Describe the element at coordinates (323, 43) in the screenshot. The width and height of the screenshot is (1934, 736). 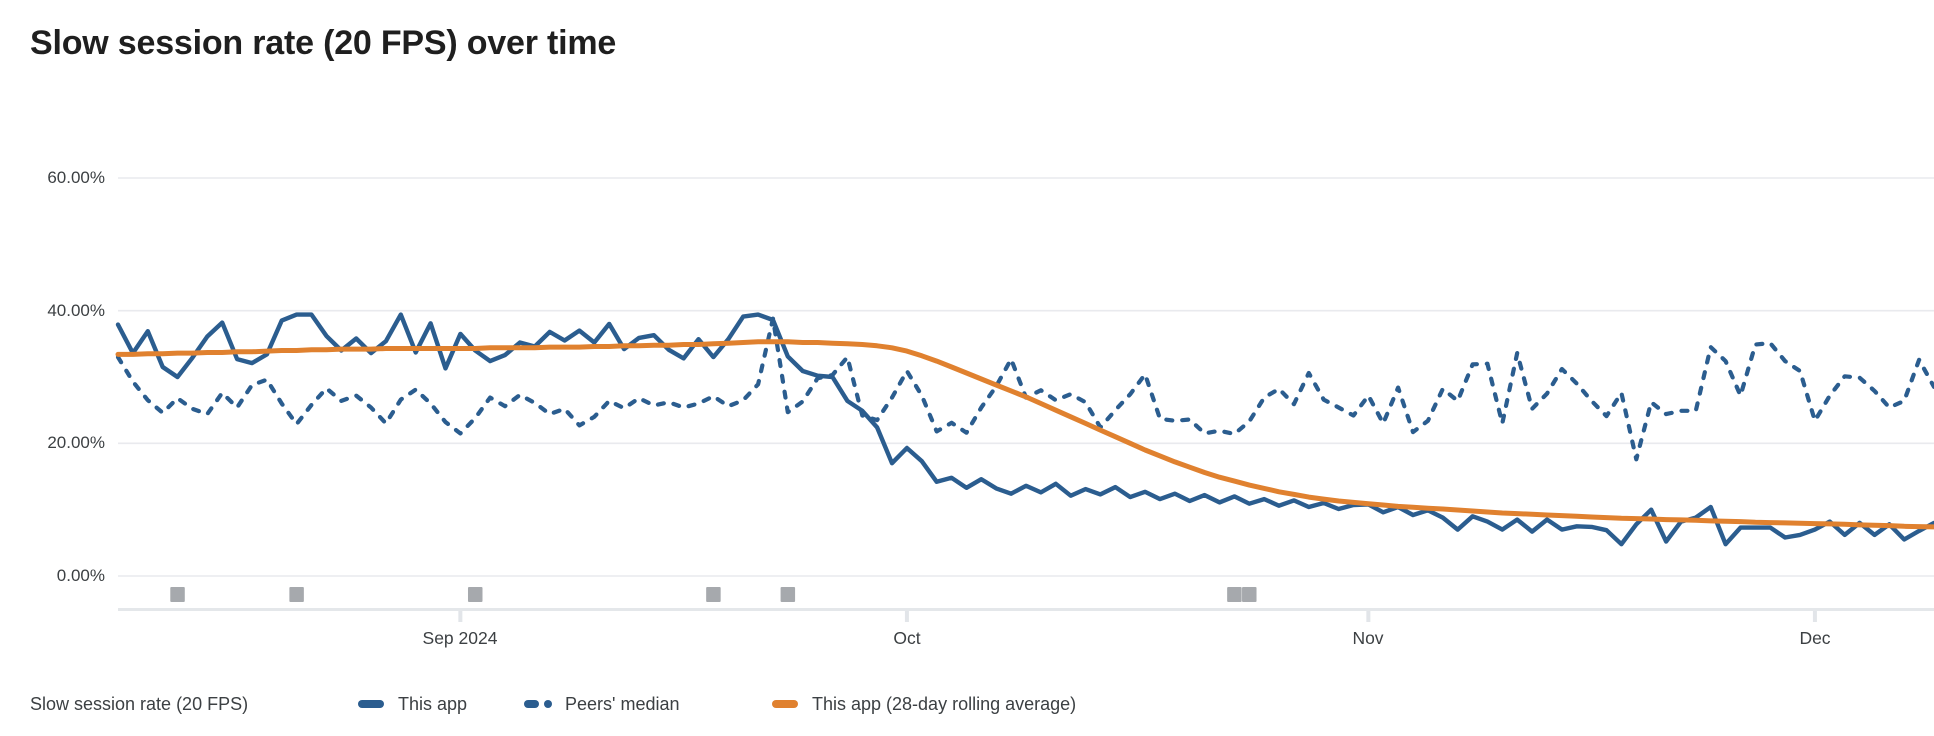
I see `chart-title: Slow session rate (20 FPS) over time` at that location.